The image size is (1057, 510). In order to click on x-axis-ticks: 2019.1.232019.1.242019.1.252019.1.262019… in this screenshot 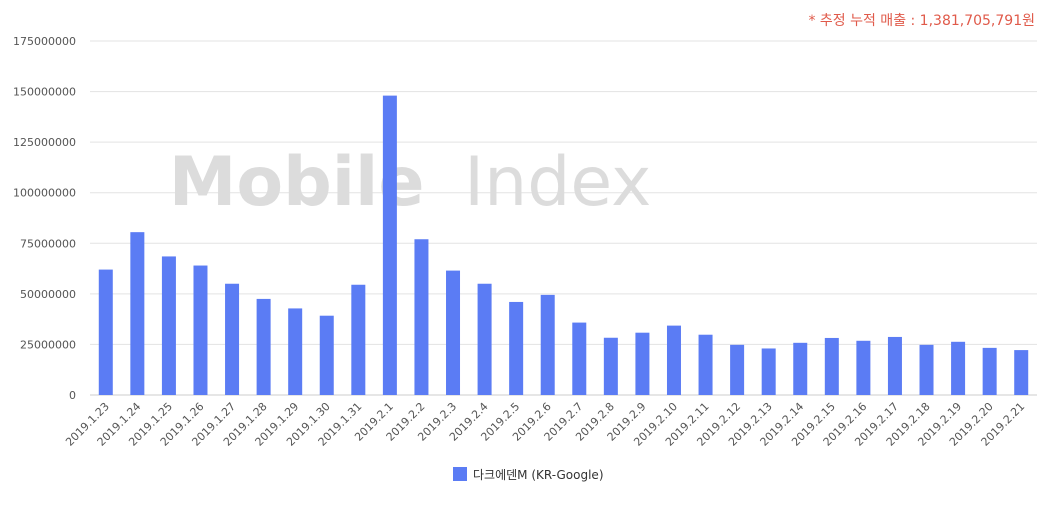, I will do `click(545, 424)`.